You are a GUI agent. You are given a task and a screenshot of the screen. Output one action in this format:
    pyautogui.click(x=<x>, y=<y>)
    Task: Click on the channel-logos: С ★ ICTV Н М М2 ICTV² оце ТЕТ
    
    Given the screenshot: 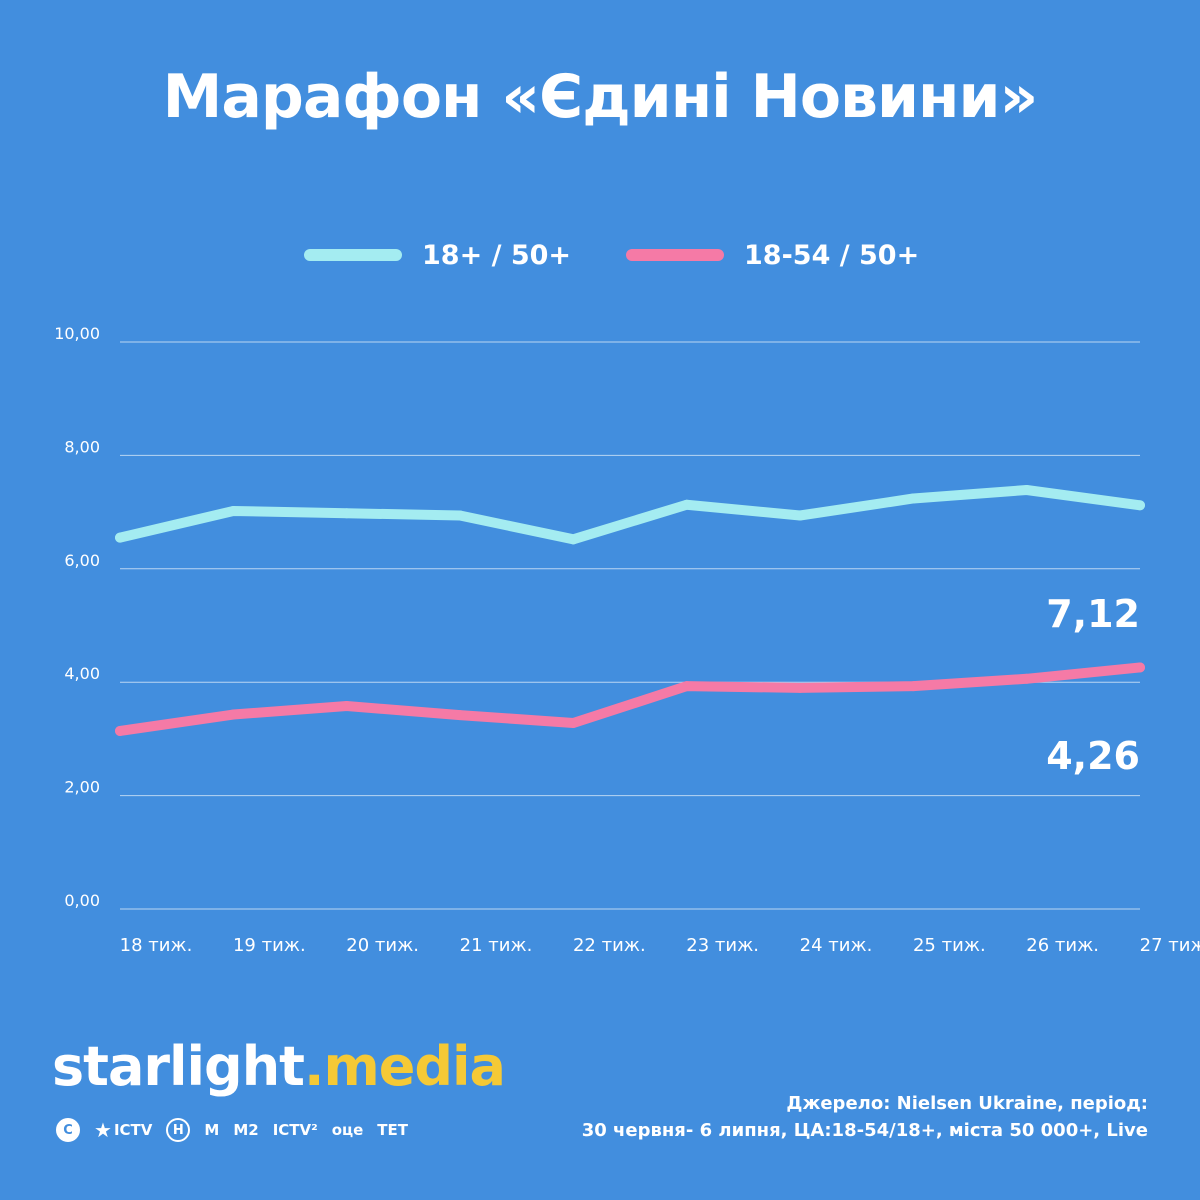 What is the action you would take?
    pyautogui.click(x=239, y=1130)
    